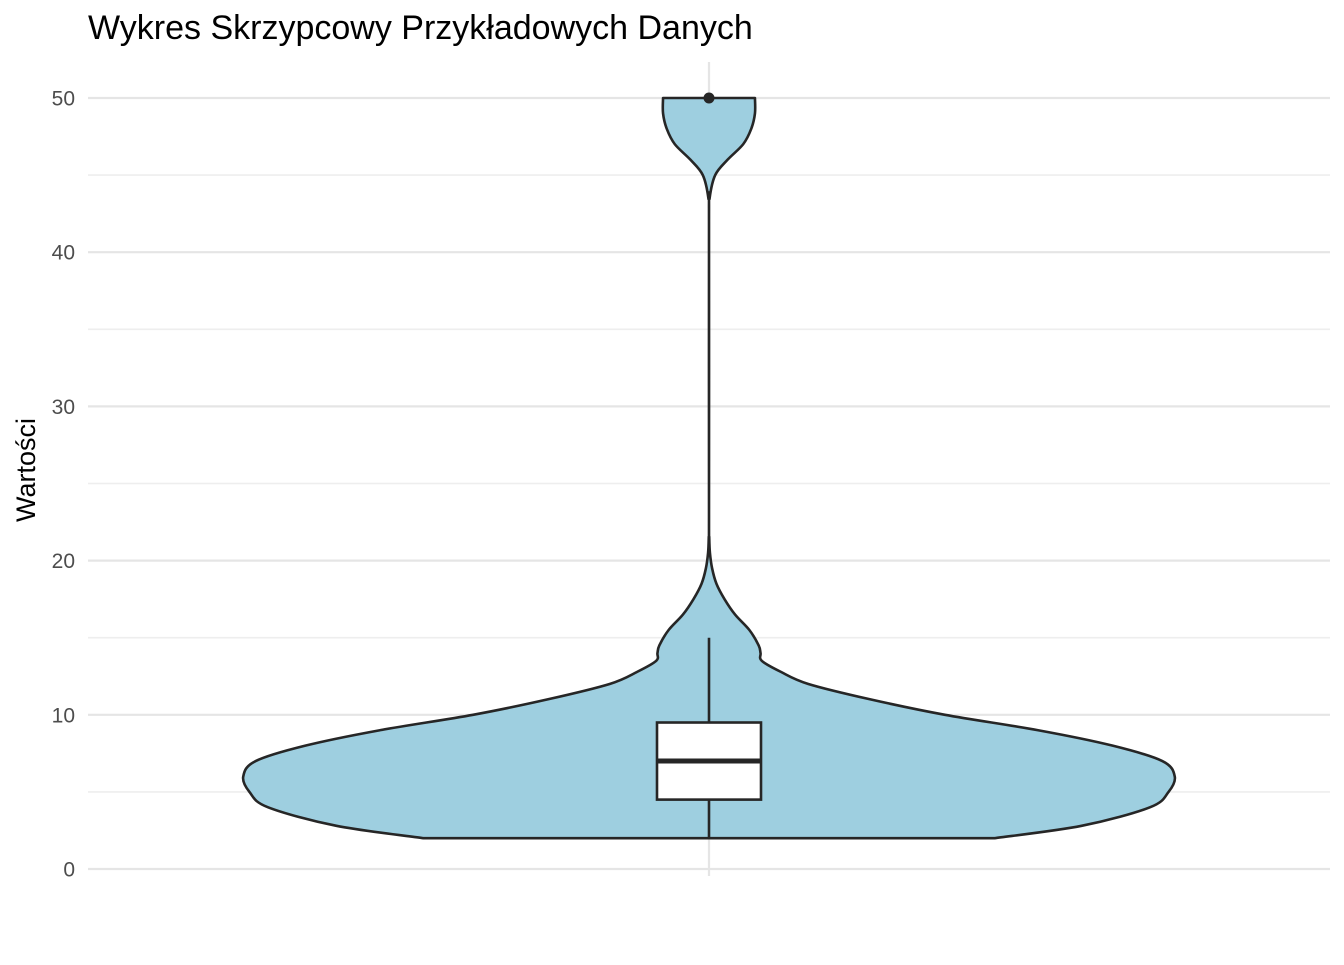 This screenshot has width=1344, height=965. What do you see at coordinates (709, 98) in the screenshot?
I see `outlier-point` at bounding box center [709, 98].